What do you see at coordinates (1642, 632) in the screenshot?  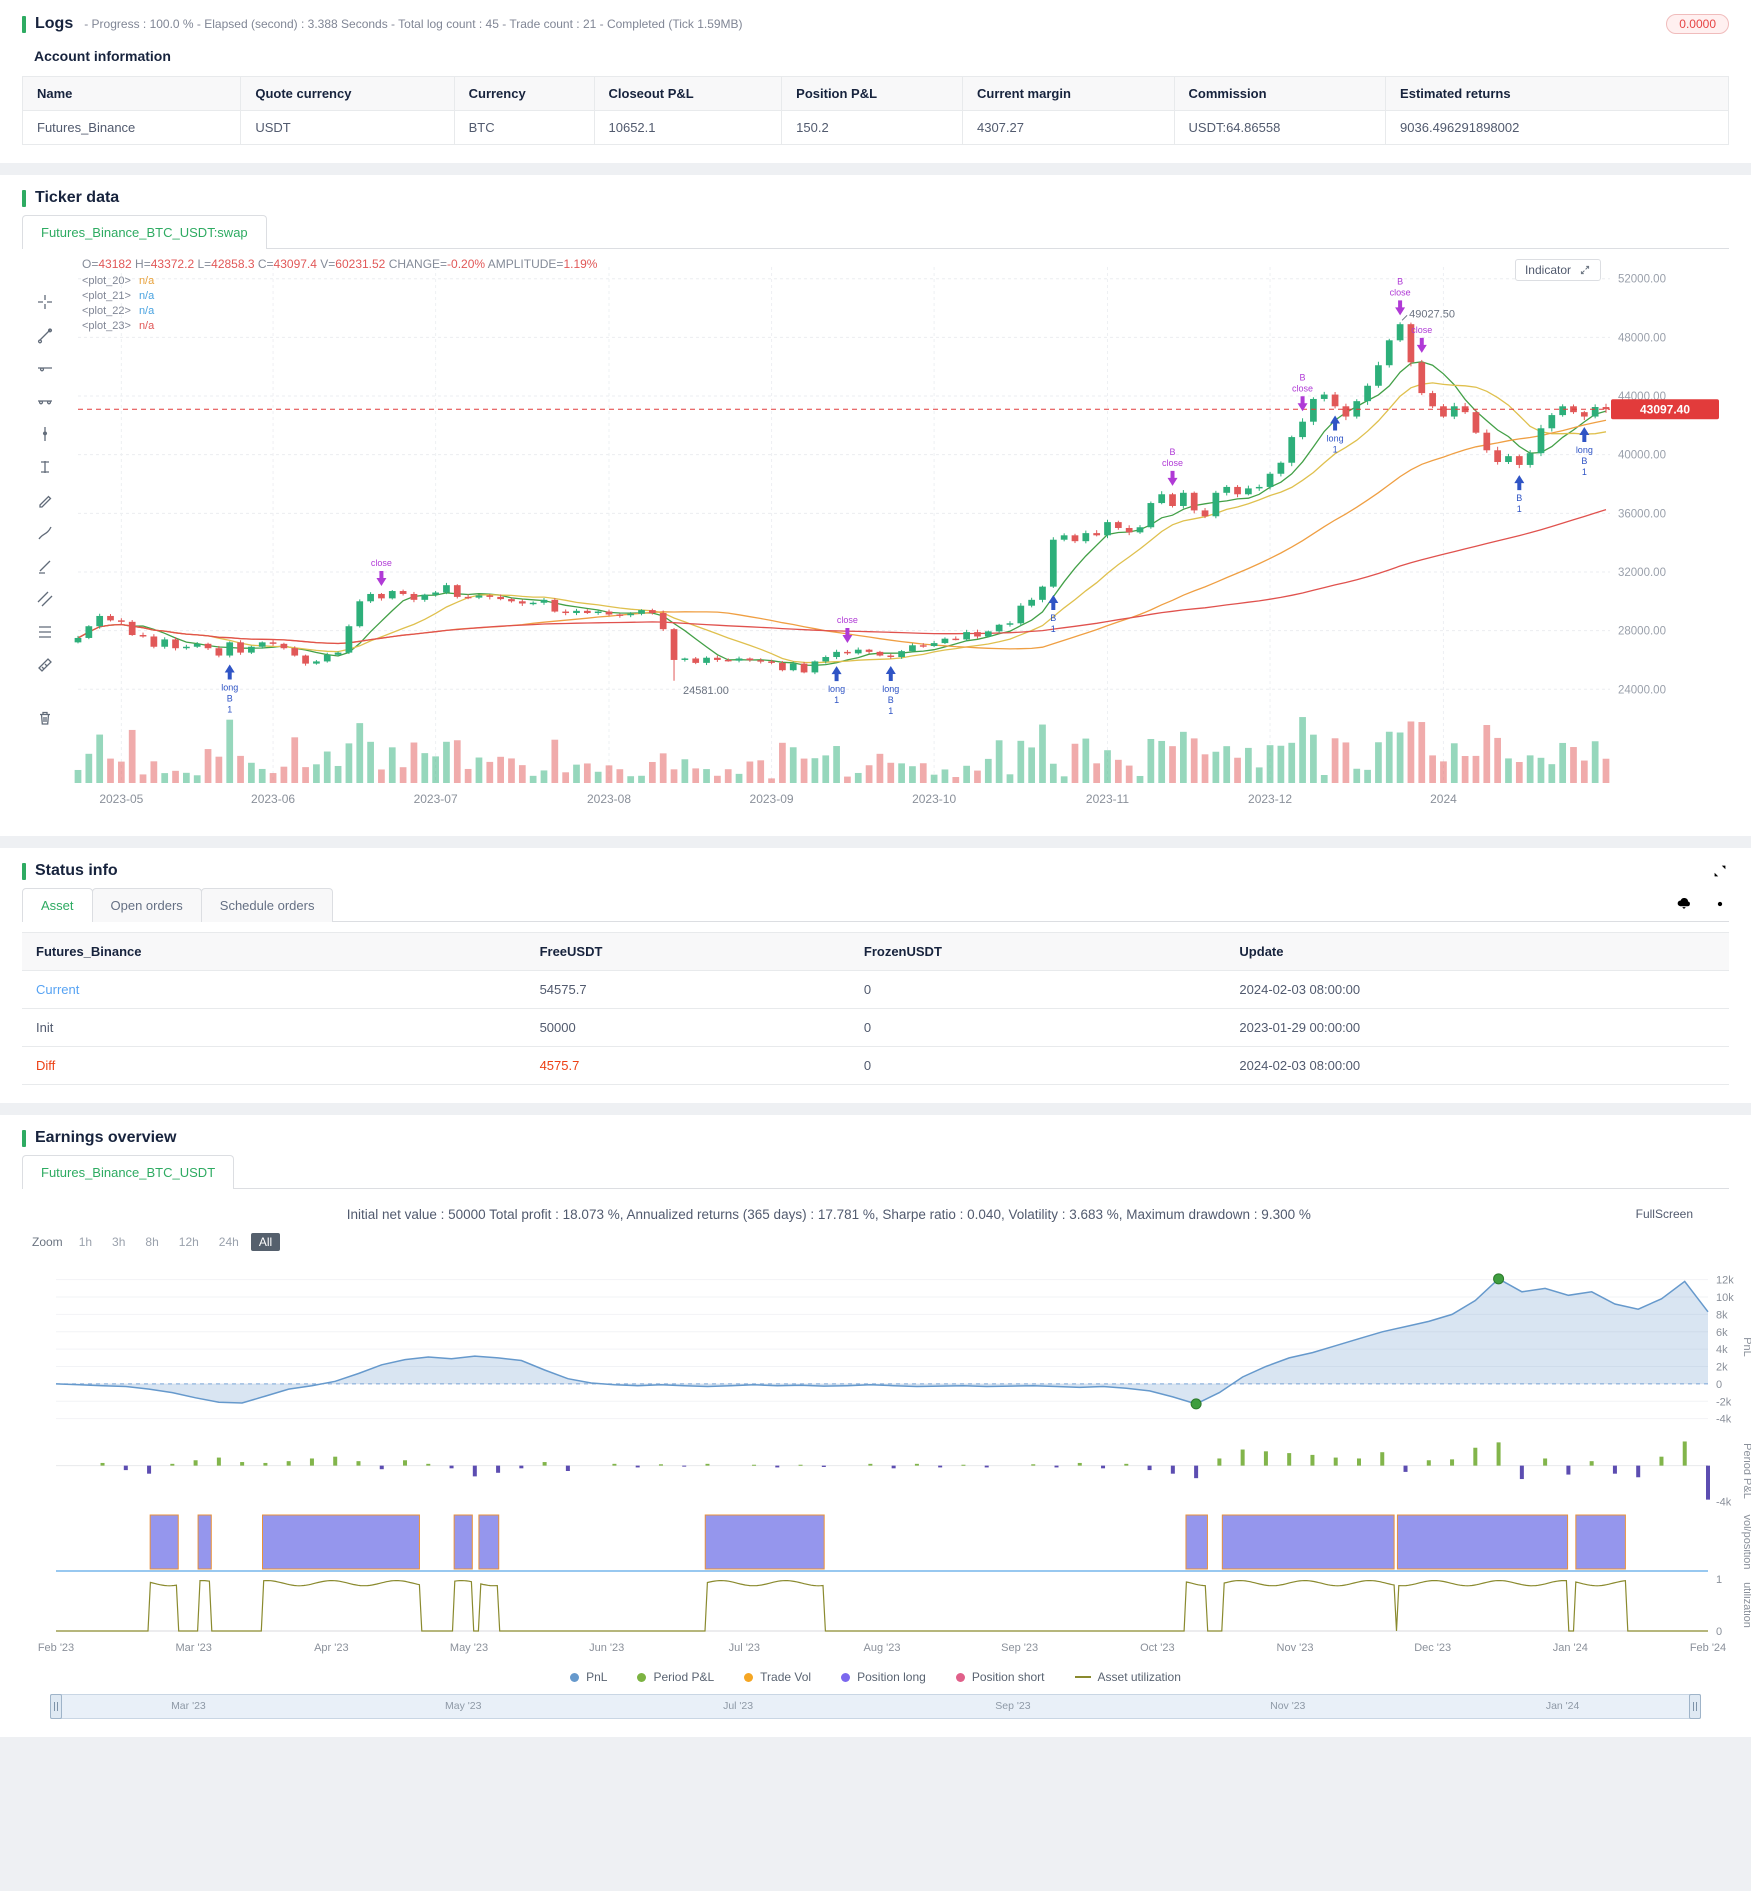 I see `svg-text: 28000.00` at bounding box center [1642, 632].